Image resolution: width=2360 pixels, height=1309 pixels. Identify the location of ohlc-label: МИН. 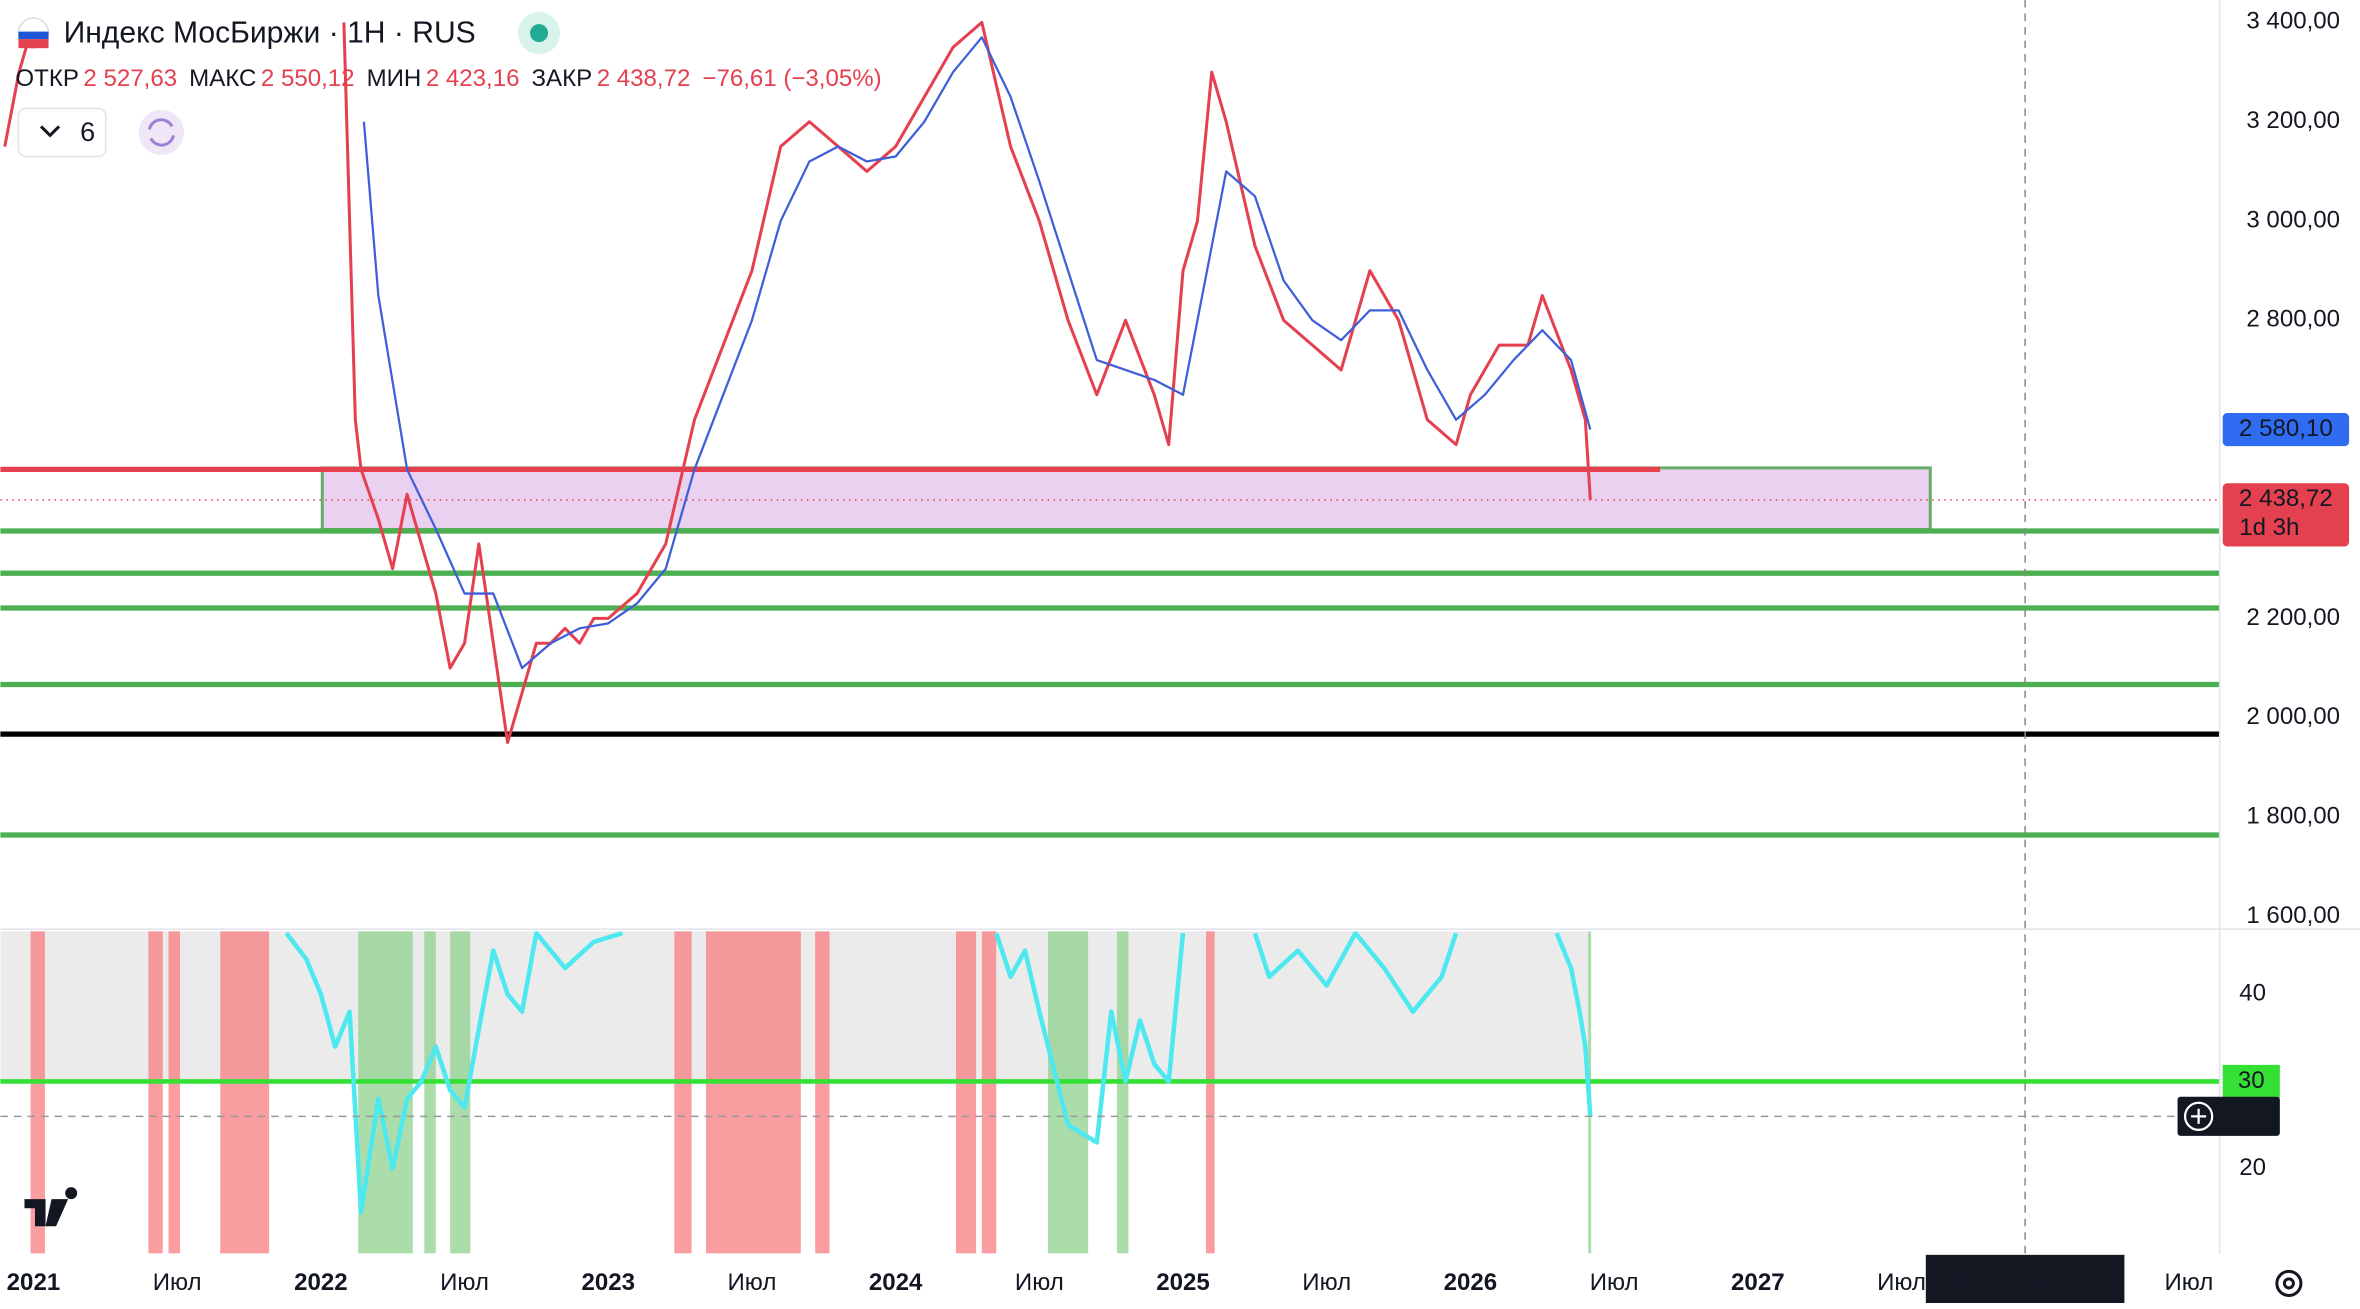
(394, 78).